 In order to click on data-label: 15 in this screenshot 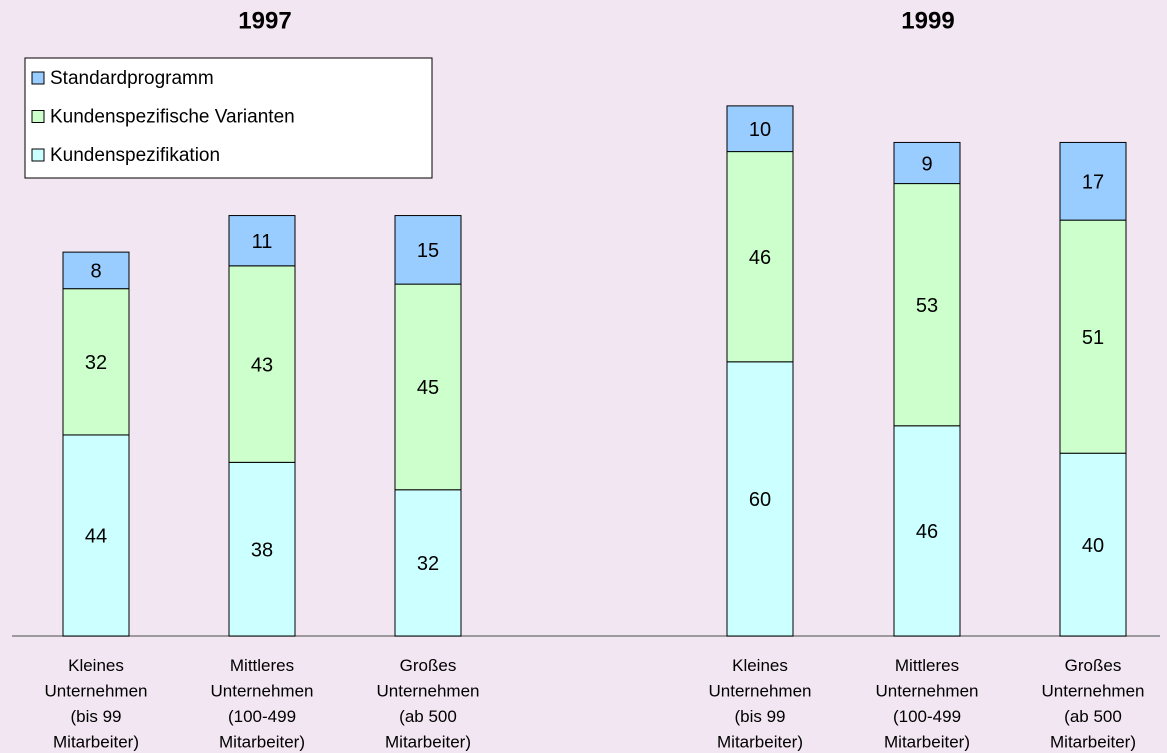, I will do `click(428, 251)`.